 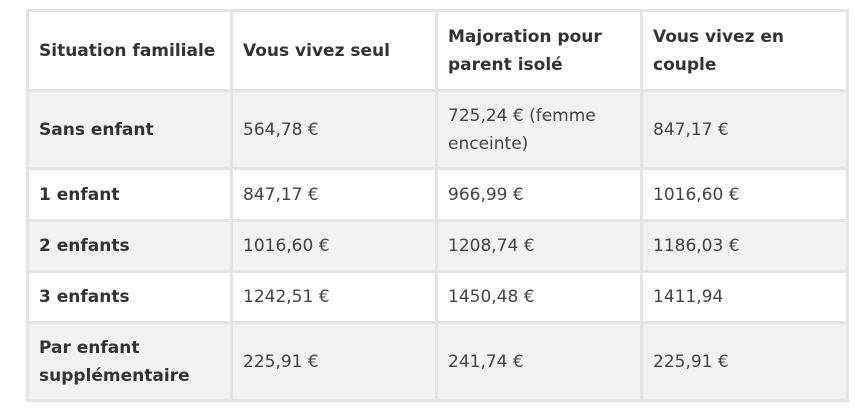 What do you see at coordinates (129, 297) in the screenshot?
I see `cell-situation: 3 enfants` at bounding box center [129, 297].